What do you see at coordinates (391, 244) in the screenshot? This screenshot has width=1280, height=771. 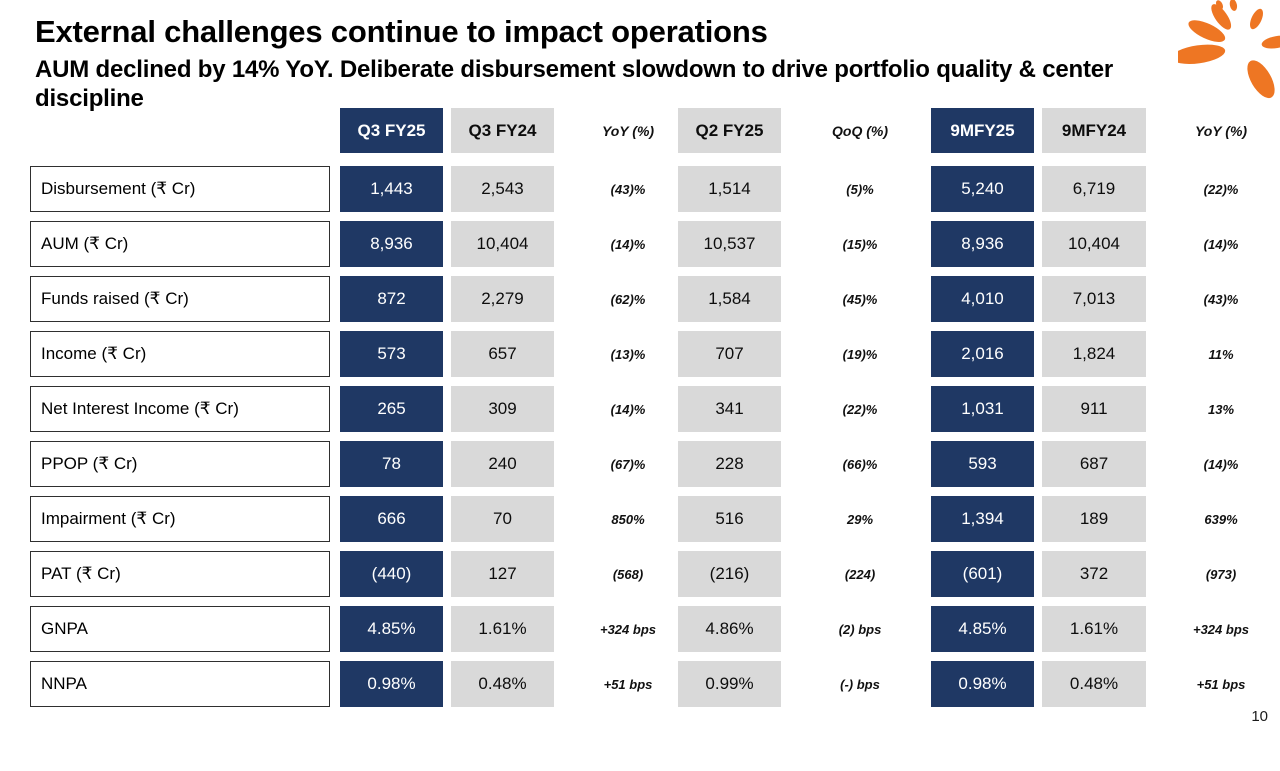 I see `cell-q3fy25: 8,936` at bounding box center [391, 244].